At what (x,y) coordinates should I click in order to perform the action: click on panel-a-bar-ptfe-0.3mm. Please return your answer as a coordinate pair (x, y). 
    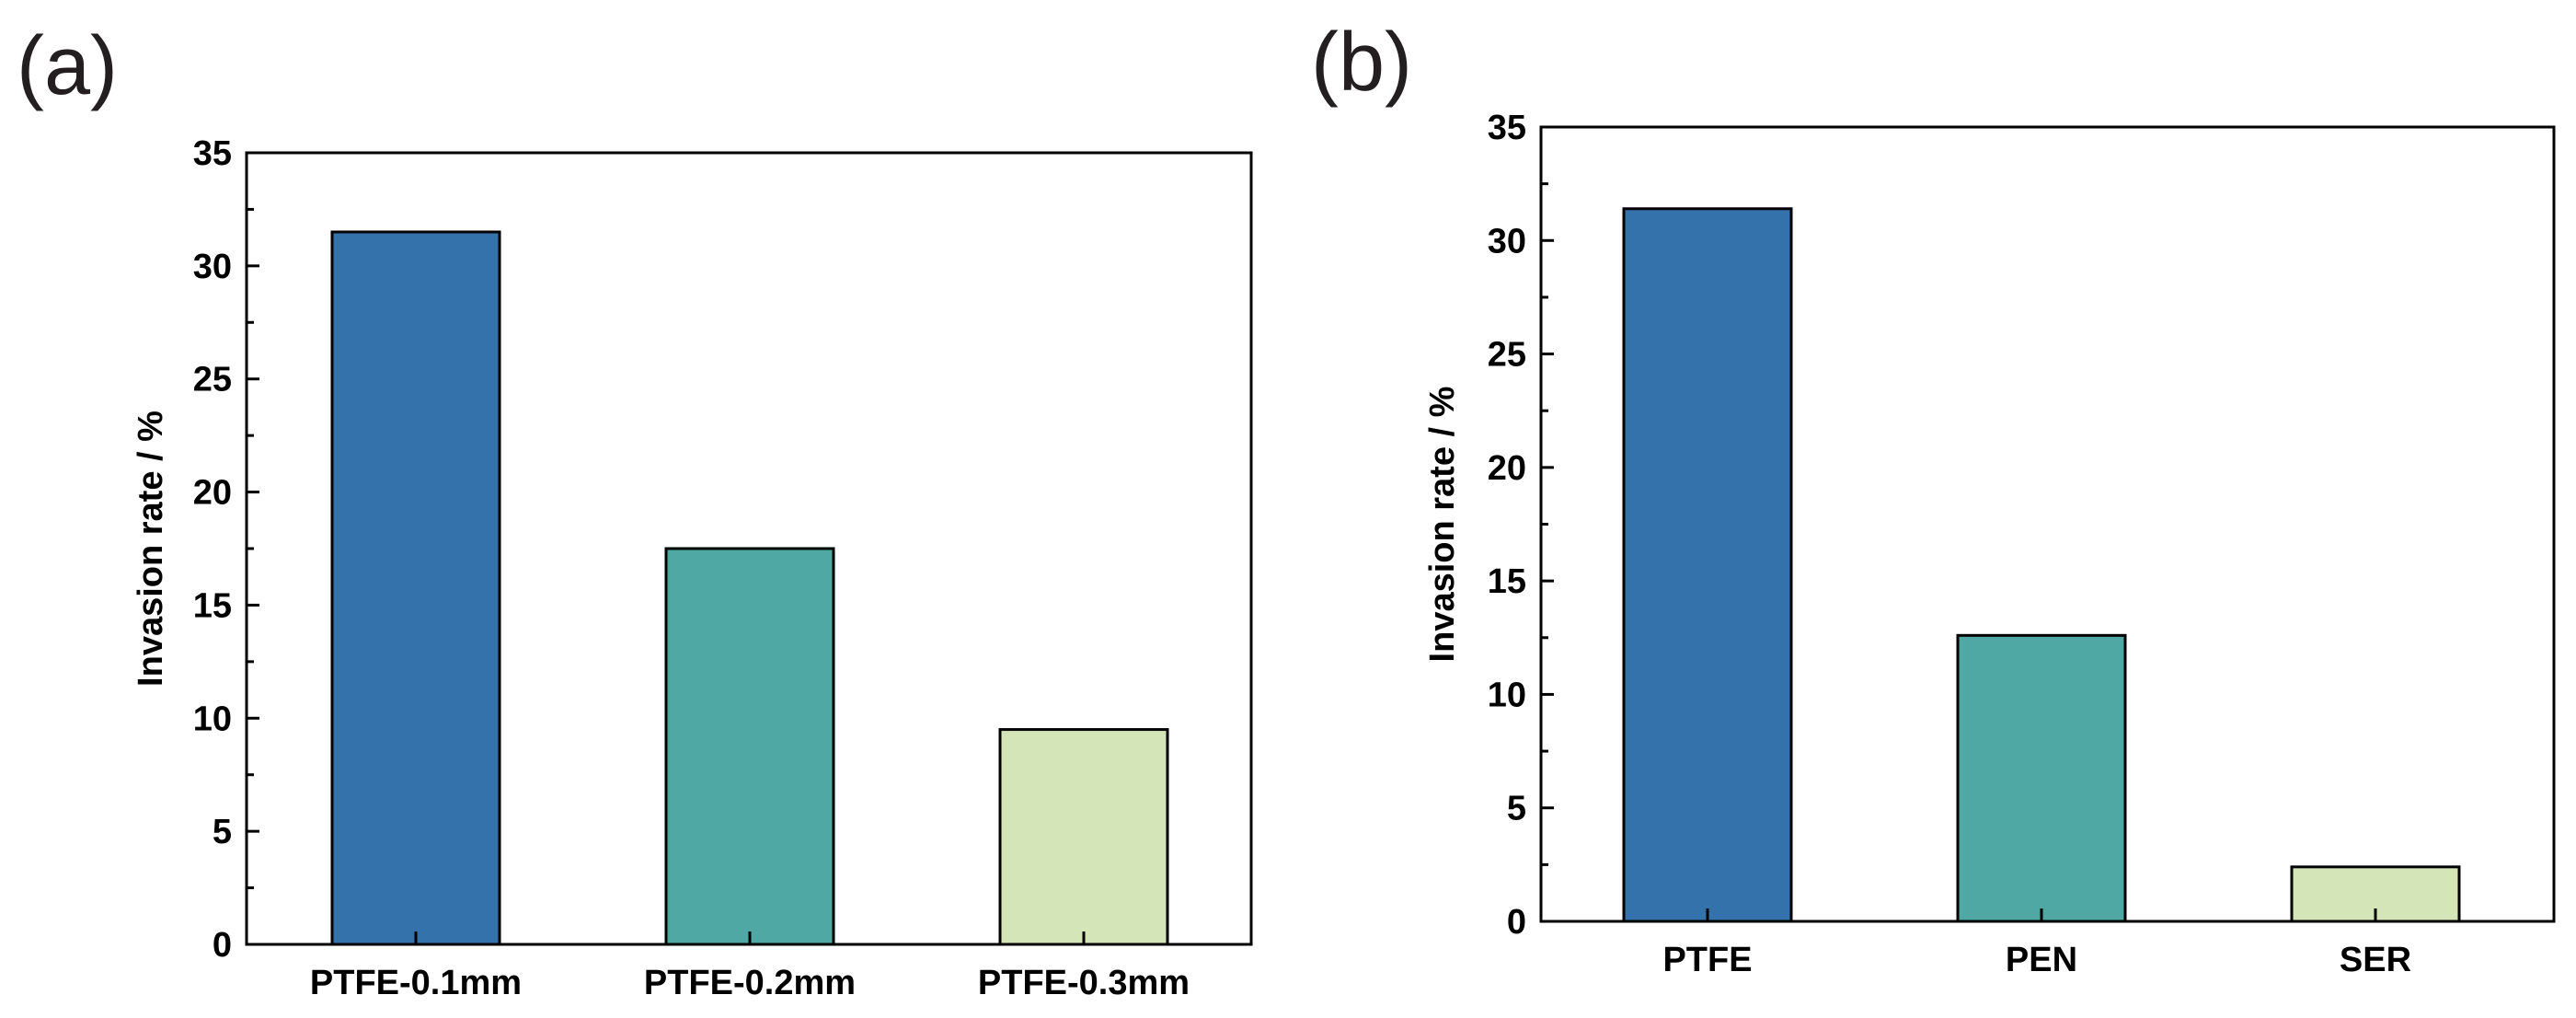
    Looking at the image, I should click on (1083, 837).